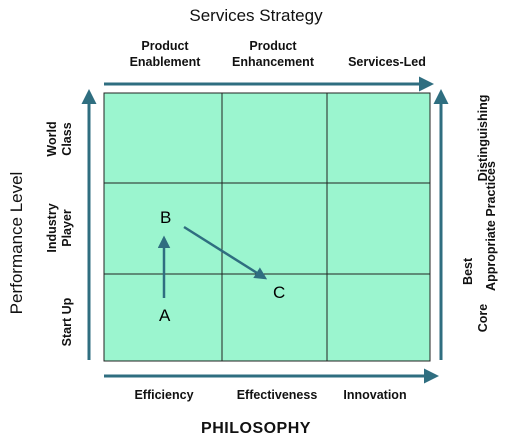 Image resolution: width=512 pixels, height=446 pixels. What do you see at coordinates (165, 315) in the screenshot?
I see `point-a-label: A` at bounding box center [165, 315].